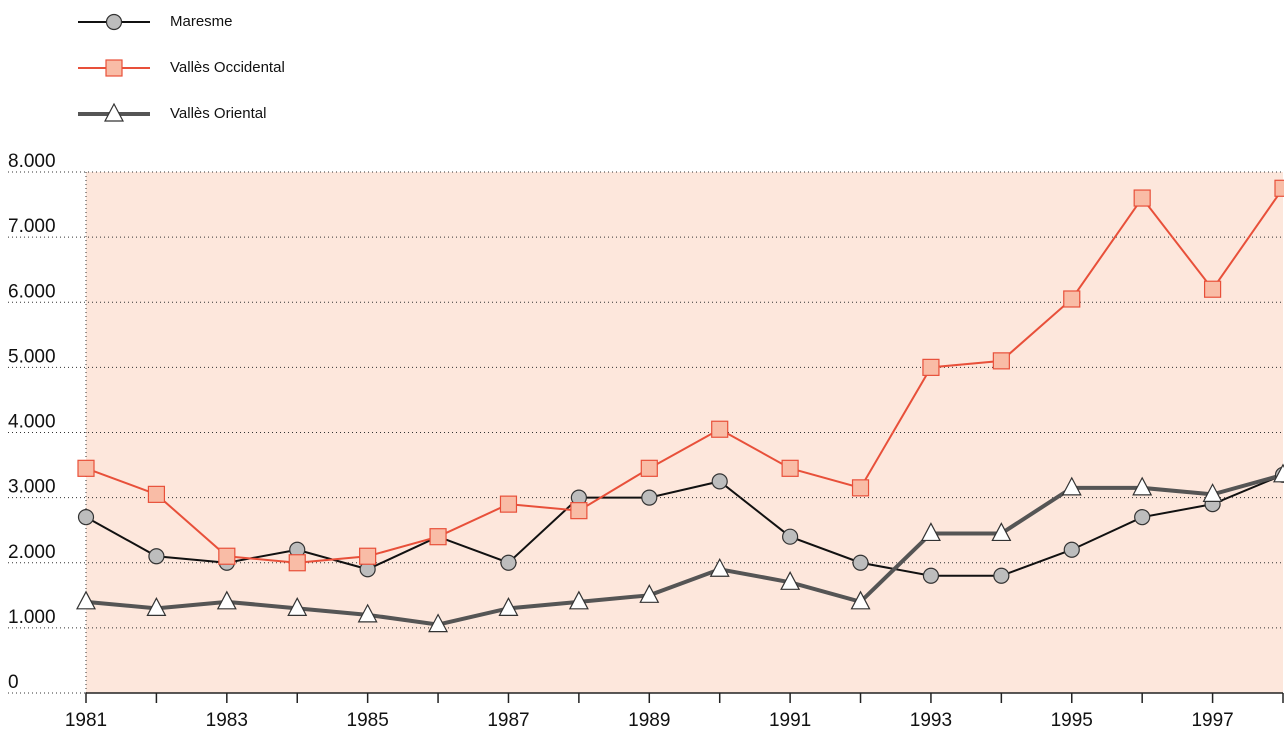 This screenshot has height=741, width=1284. I want to click on x-tick-label: 1989, so click(649, 720).